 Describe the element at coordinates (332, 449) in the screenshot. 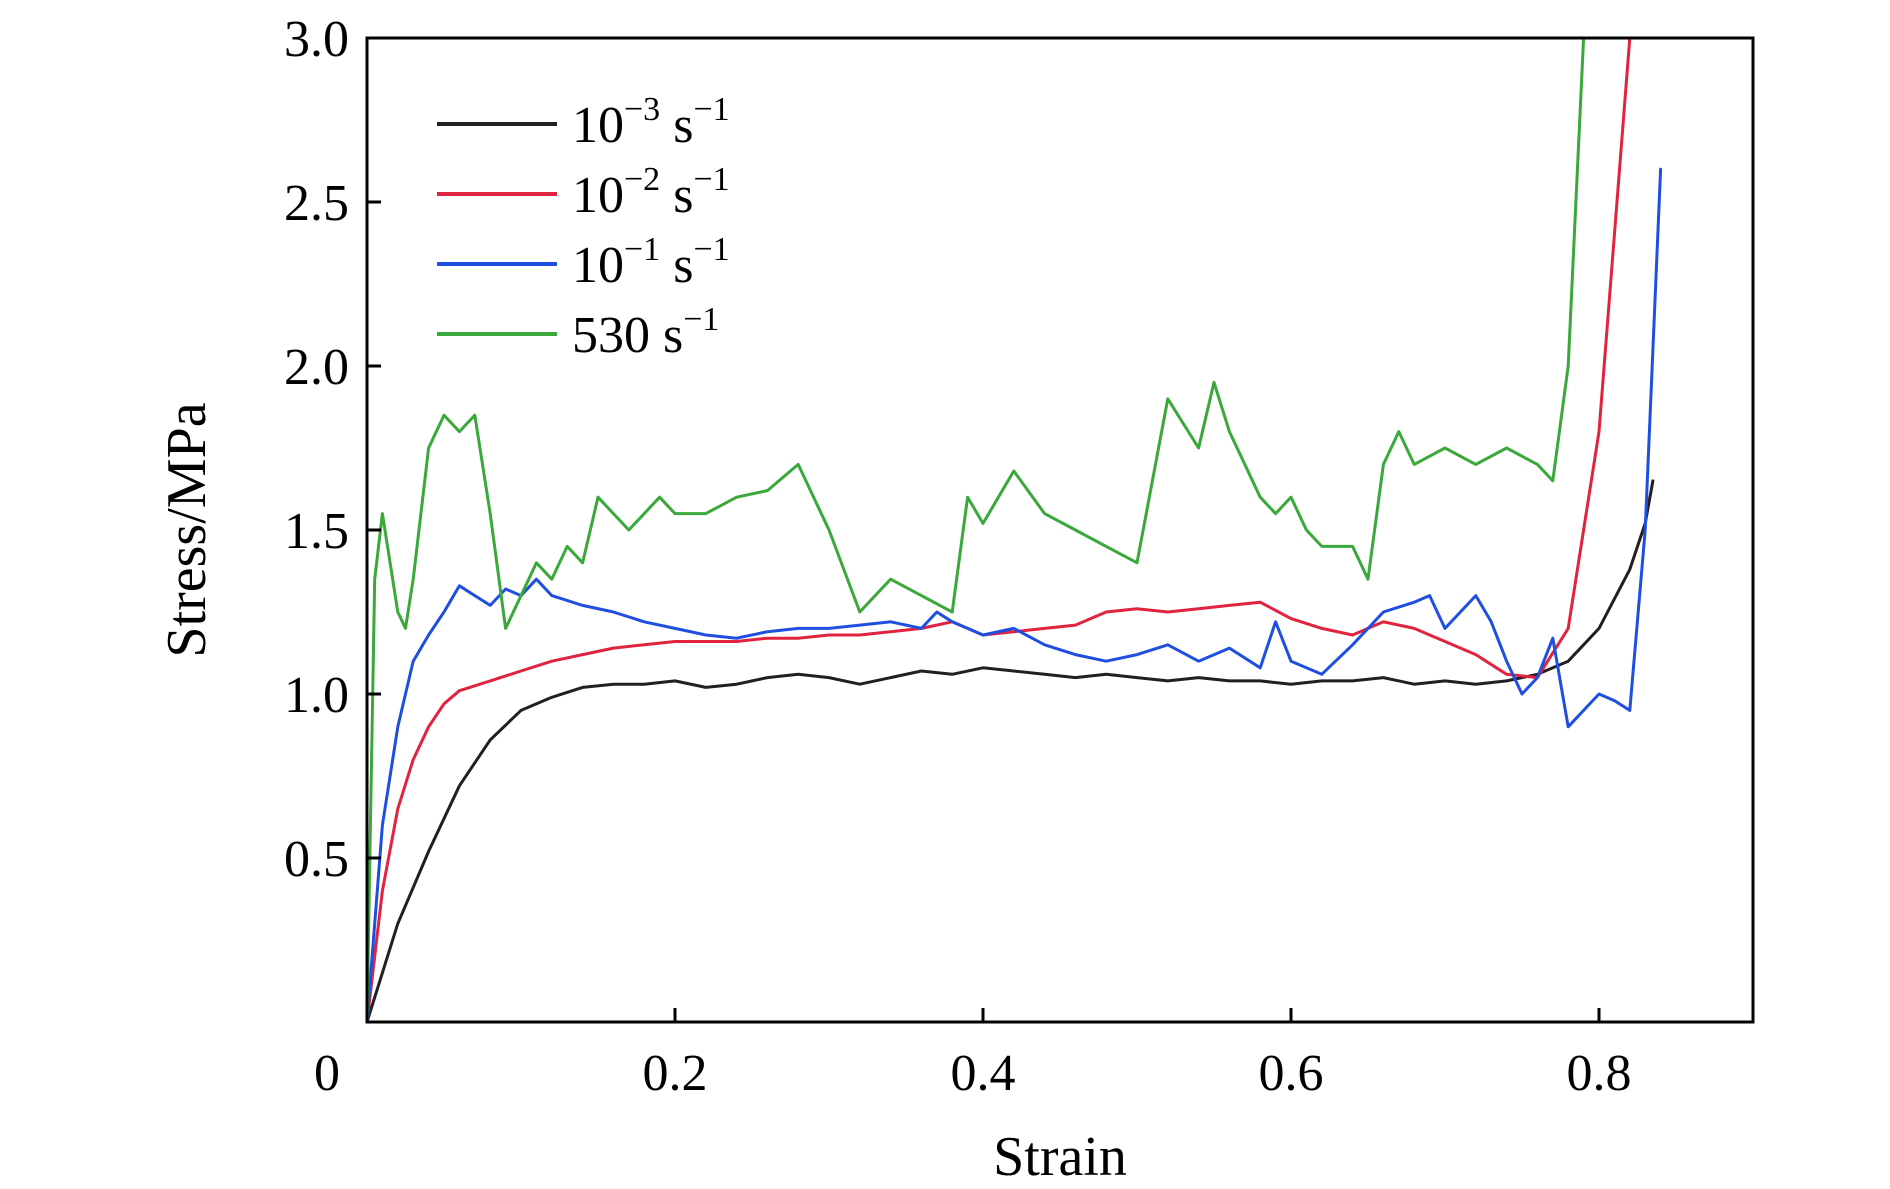

I see `y-axis-ticks: 0.5 1.0 1.5 2.0 2.5 3.0` at that location.